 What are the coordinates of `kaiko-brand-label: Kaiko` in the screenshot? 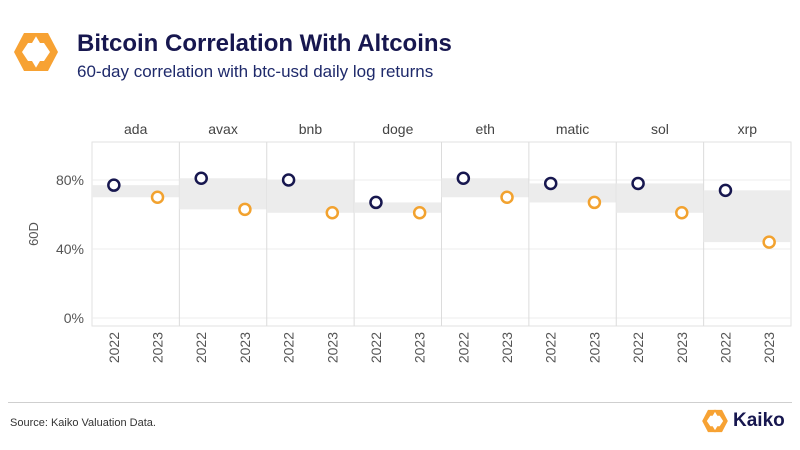 It's located at (759, 420).